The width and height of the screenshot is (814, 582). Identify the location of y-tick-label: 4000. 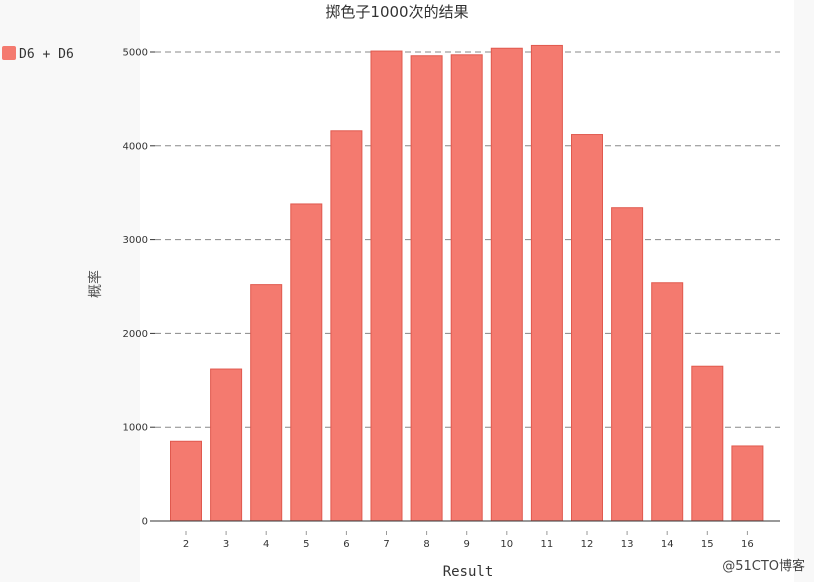
(135, 146).